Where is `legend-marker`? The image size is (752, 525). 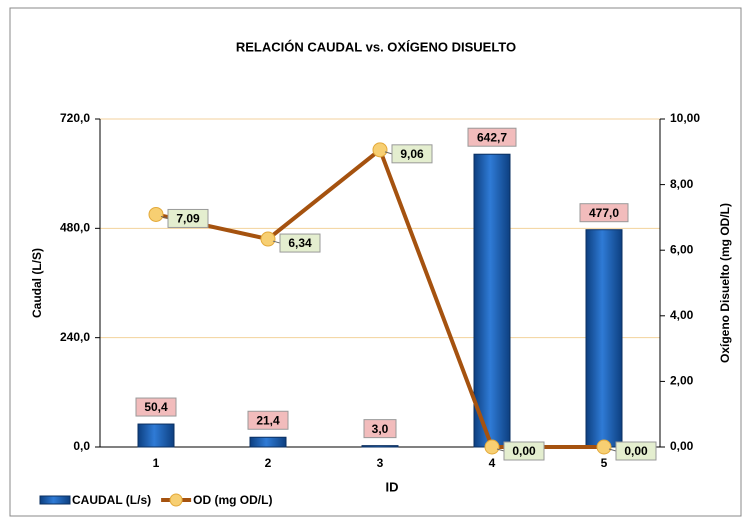 legend-marker is located at coordinates (176, 500).